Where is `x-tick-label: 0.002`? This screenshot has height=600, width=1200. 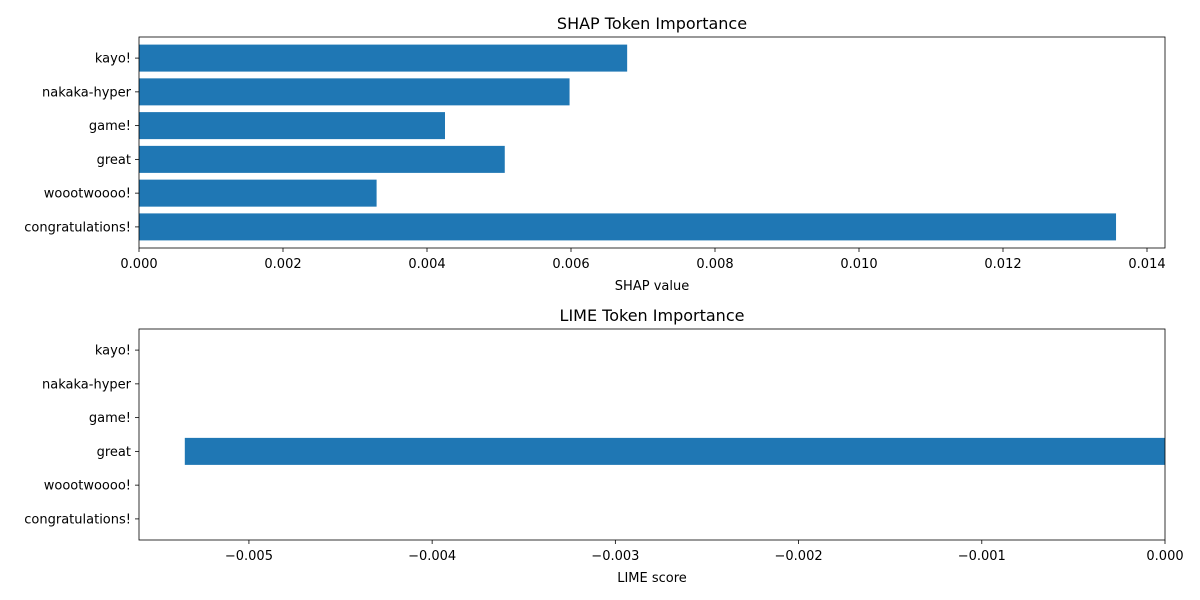
x-tick-label: 0.002 is located at coordinates (282, 264).